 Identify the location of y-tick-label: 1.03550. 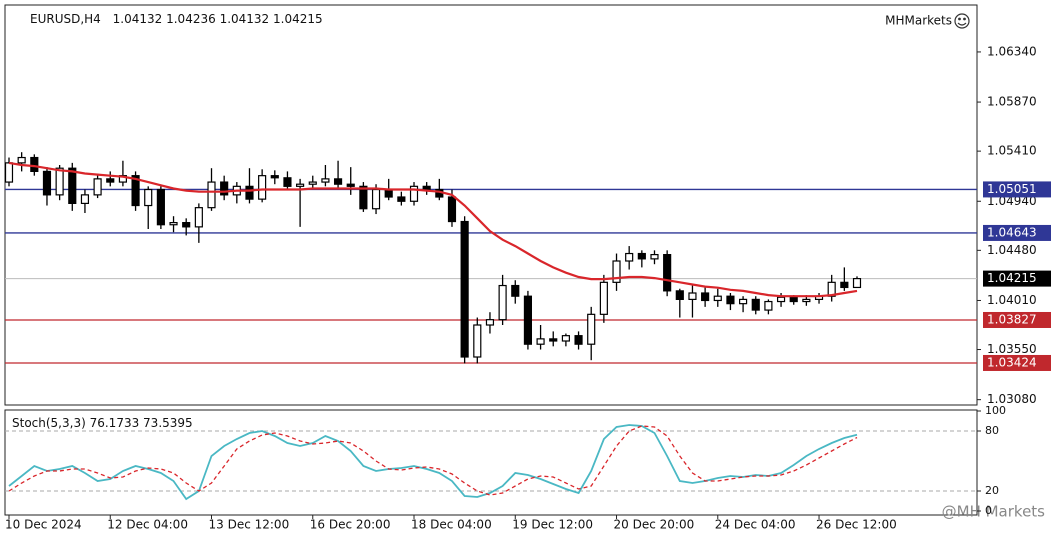
(1012, 349).